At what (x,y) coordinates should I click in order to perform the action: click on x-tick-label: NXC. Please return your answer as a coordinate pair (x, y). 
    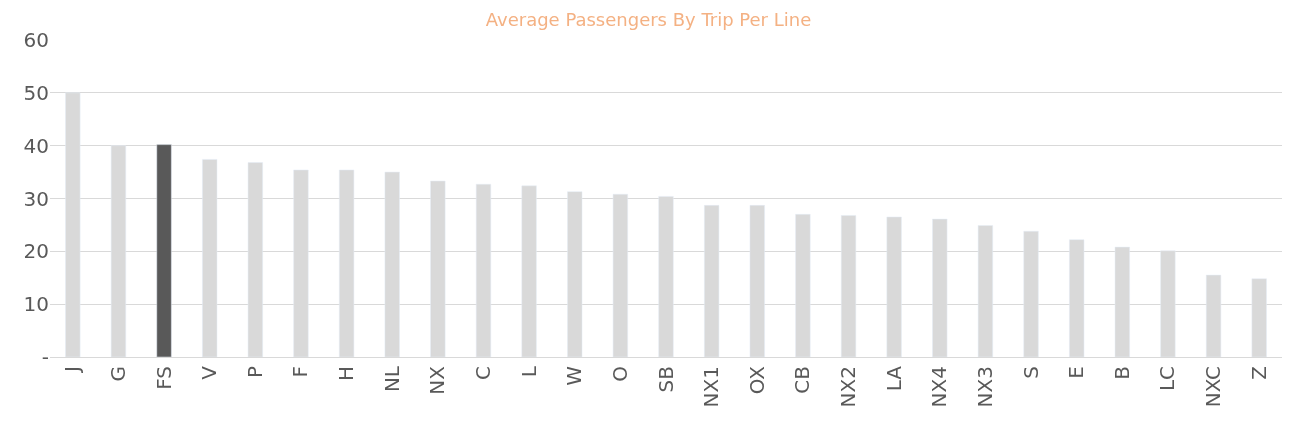
    Looking at the image, I should click on (1213, 387).